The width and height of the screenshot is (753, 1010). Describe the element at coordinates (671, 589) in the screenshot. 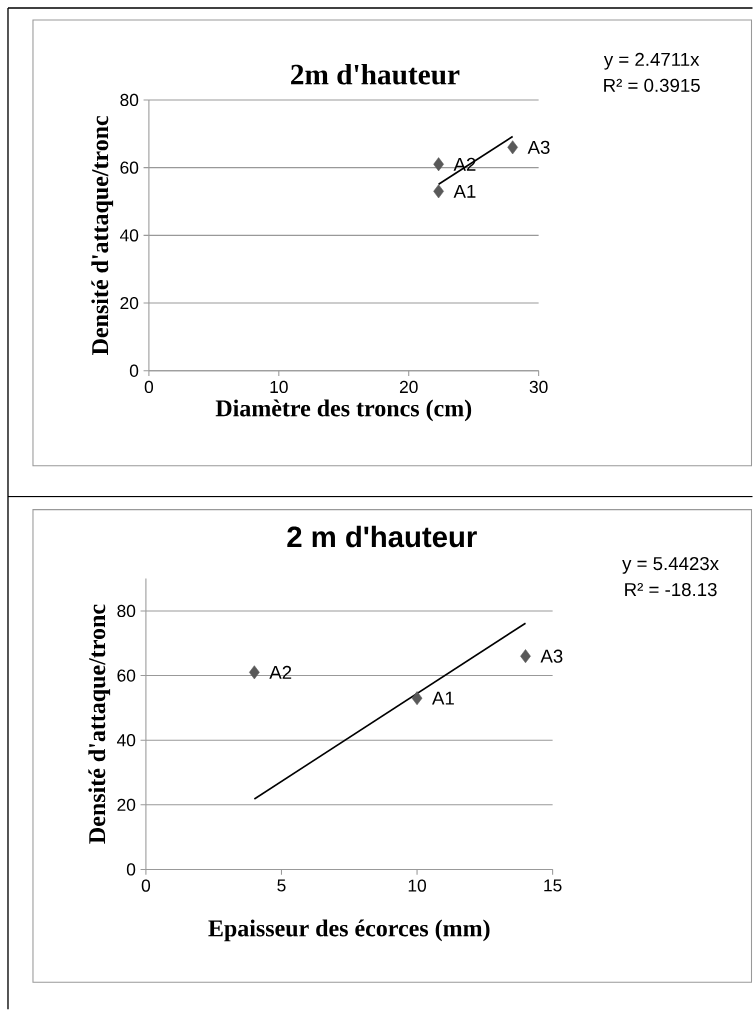

I see `text: R² = -18.13` at that location.